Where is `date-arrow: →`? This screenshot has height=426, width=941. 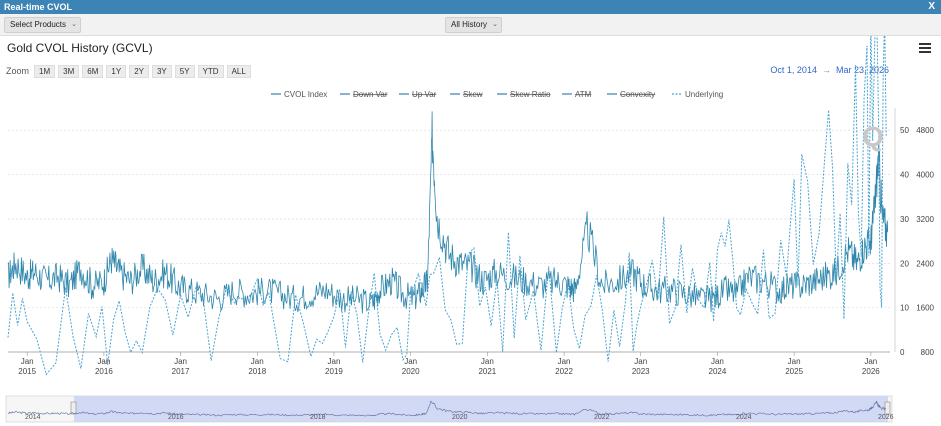 date-arrow: → is located at coordinates (826, 70).